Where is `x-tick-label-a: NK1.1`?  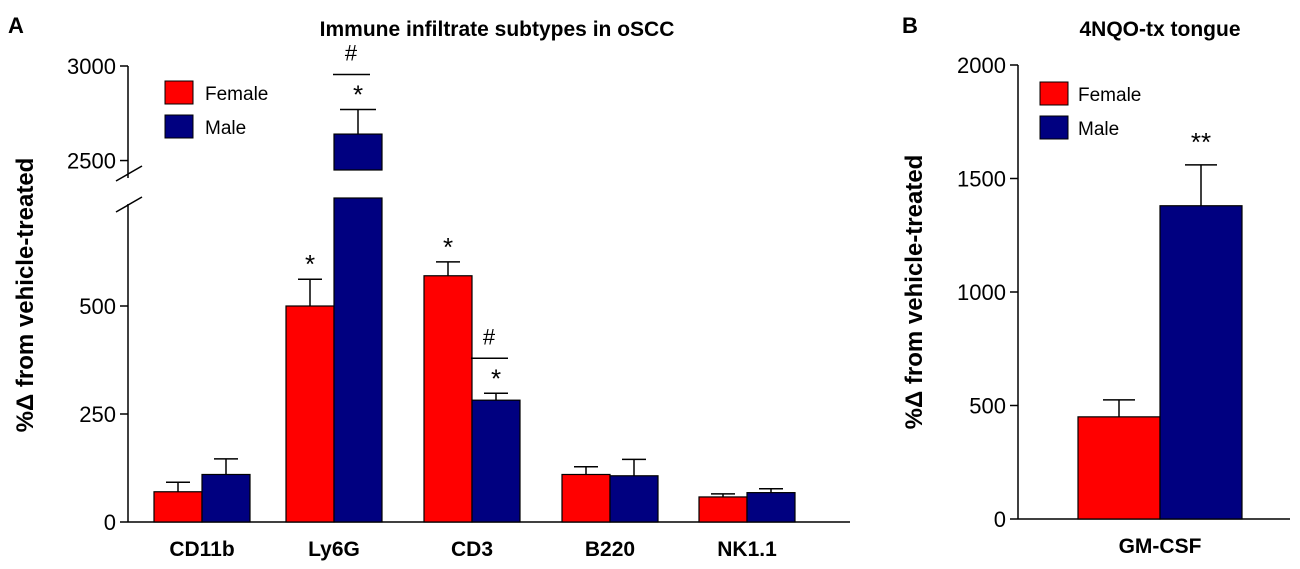
x-tick-label-a: NK1.1 is located at coordinates (747, 549).